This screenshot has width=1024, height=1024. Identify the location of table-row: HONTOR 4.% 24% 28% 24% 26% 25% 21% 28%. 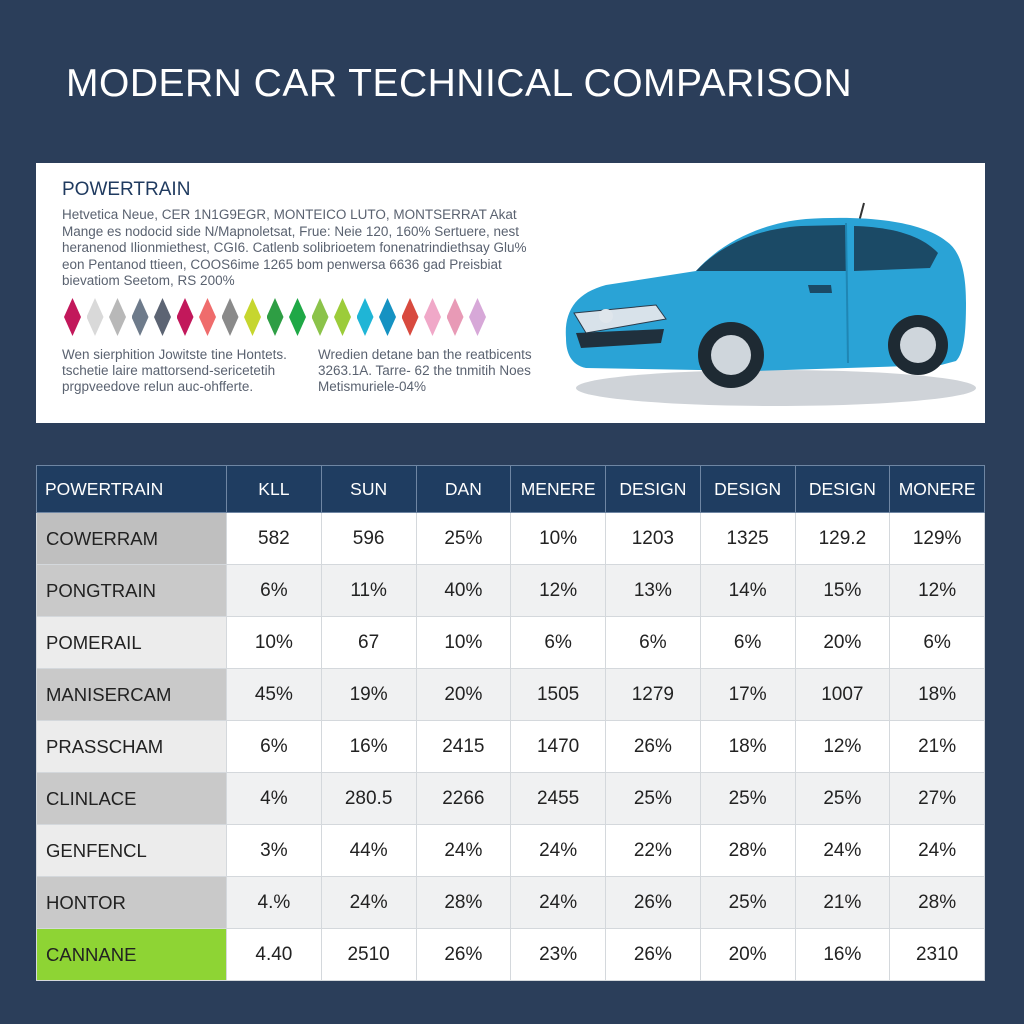
(510, 902).